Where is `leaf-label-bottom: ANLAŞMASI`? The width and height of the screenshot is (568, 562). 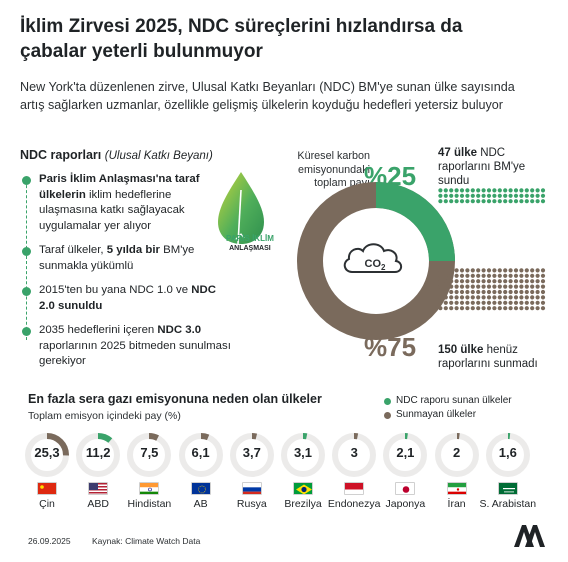
leaf-label-bottom: ANLAŞMASI is located at coordinates (250, 248).